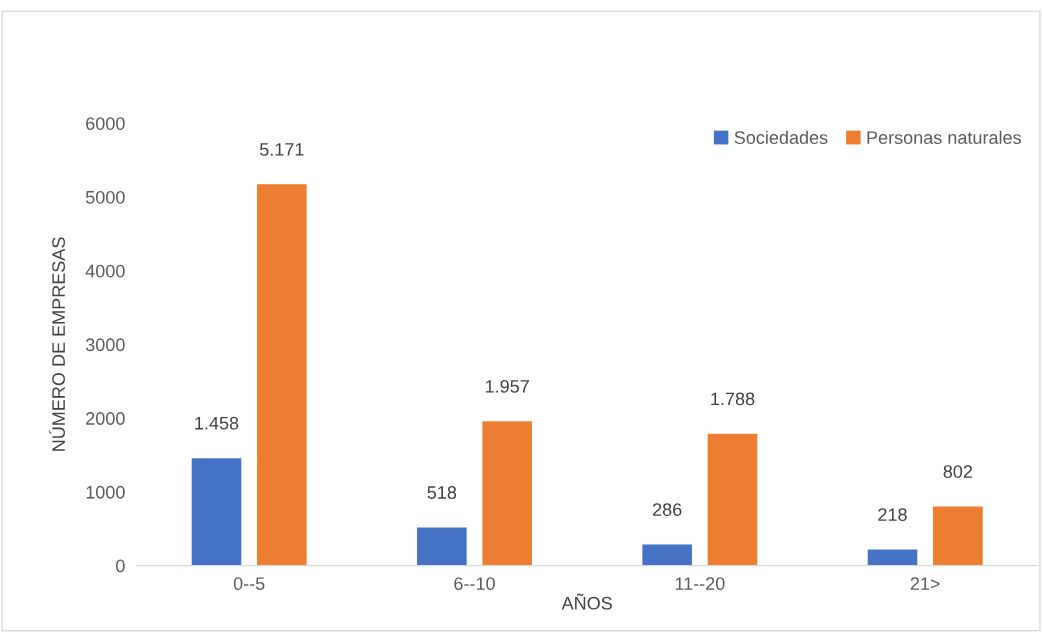 The image size is (1042, 632). Describe the element at coordinates (57, 344) in the screenshot. I see `y-axis-title: NÚMERO DE EMPRESAS` at that location.